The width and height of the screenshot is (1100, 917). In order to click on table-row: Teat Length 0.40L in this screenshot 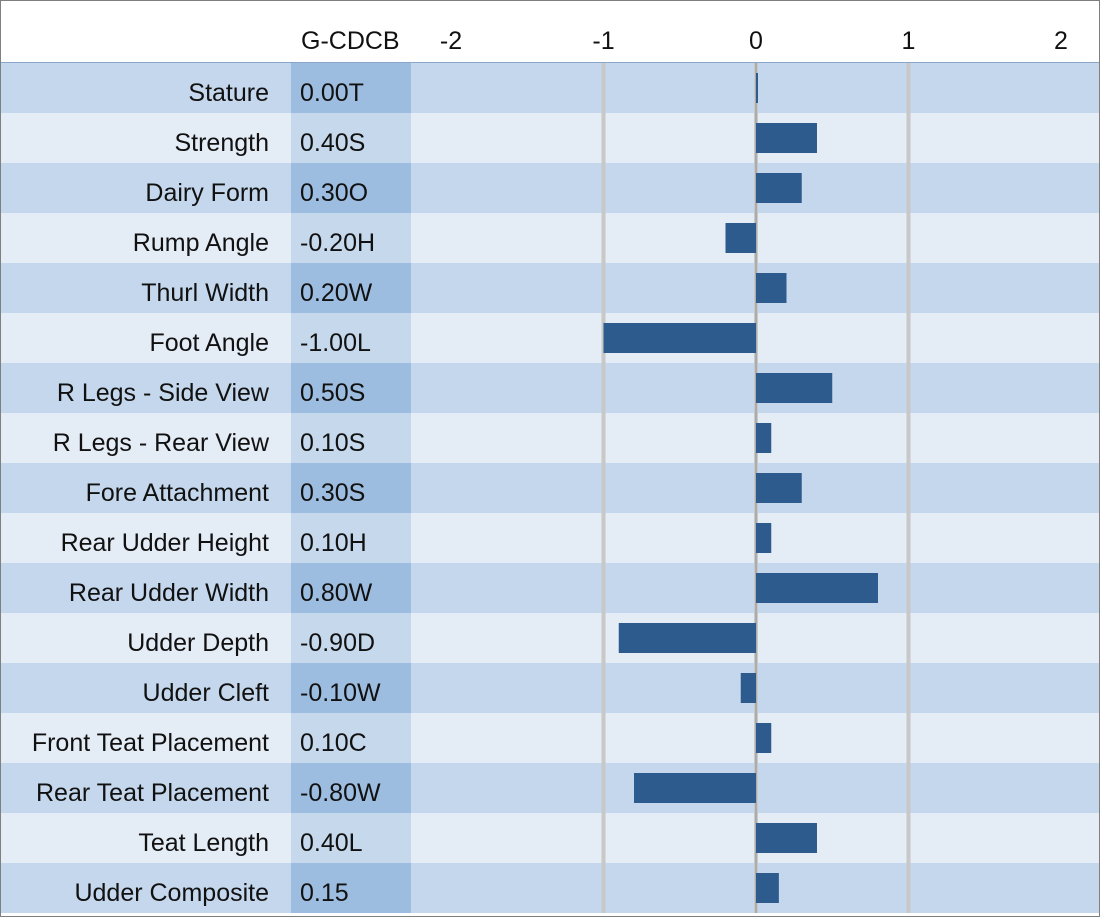, I will do `click(550, 838)`.